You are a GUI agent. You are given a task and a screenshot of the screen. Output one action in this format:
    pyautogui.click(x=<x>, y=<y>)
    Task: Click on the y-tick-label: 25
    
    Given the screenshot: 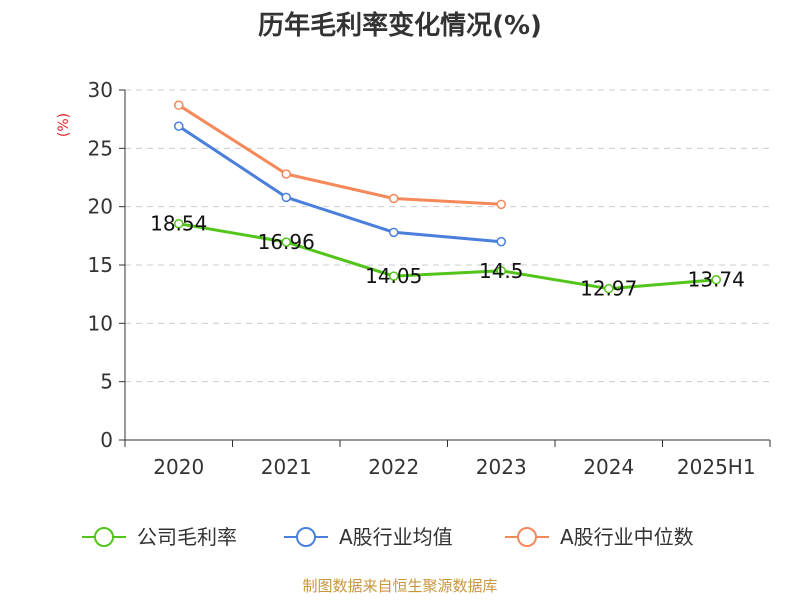 What is the action you would take?
    pyautogui.click(x=100, y=148)
    